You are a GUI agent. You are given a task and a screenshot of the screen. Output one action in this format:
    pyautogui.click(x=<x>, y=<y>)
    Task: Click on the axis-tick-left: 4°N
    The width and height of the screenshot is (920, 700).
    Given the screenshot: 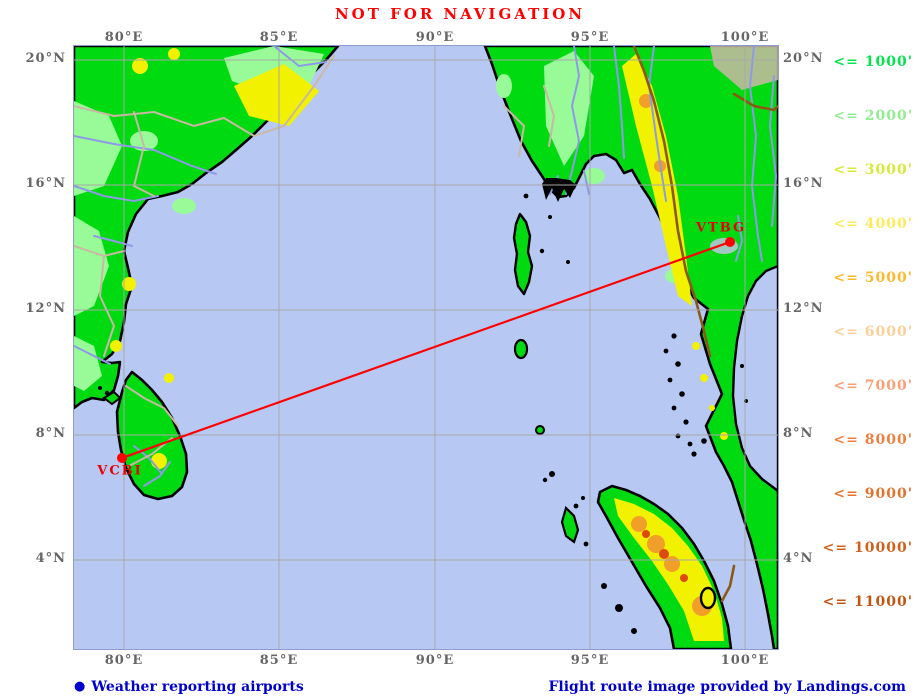 What is the action you would take?
    pyautogui.click(x=50, y=558)
    